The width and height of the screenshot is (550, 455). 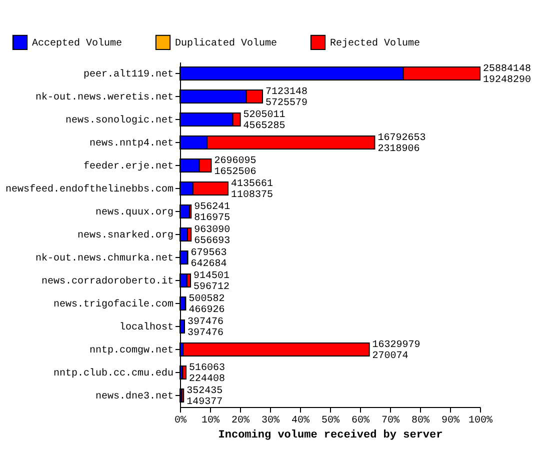 I want to click on y-tick-label: newsfeed.endofthelinebbs.com, so click(x=89, y=190).